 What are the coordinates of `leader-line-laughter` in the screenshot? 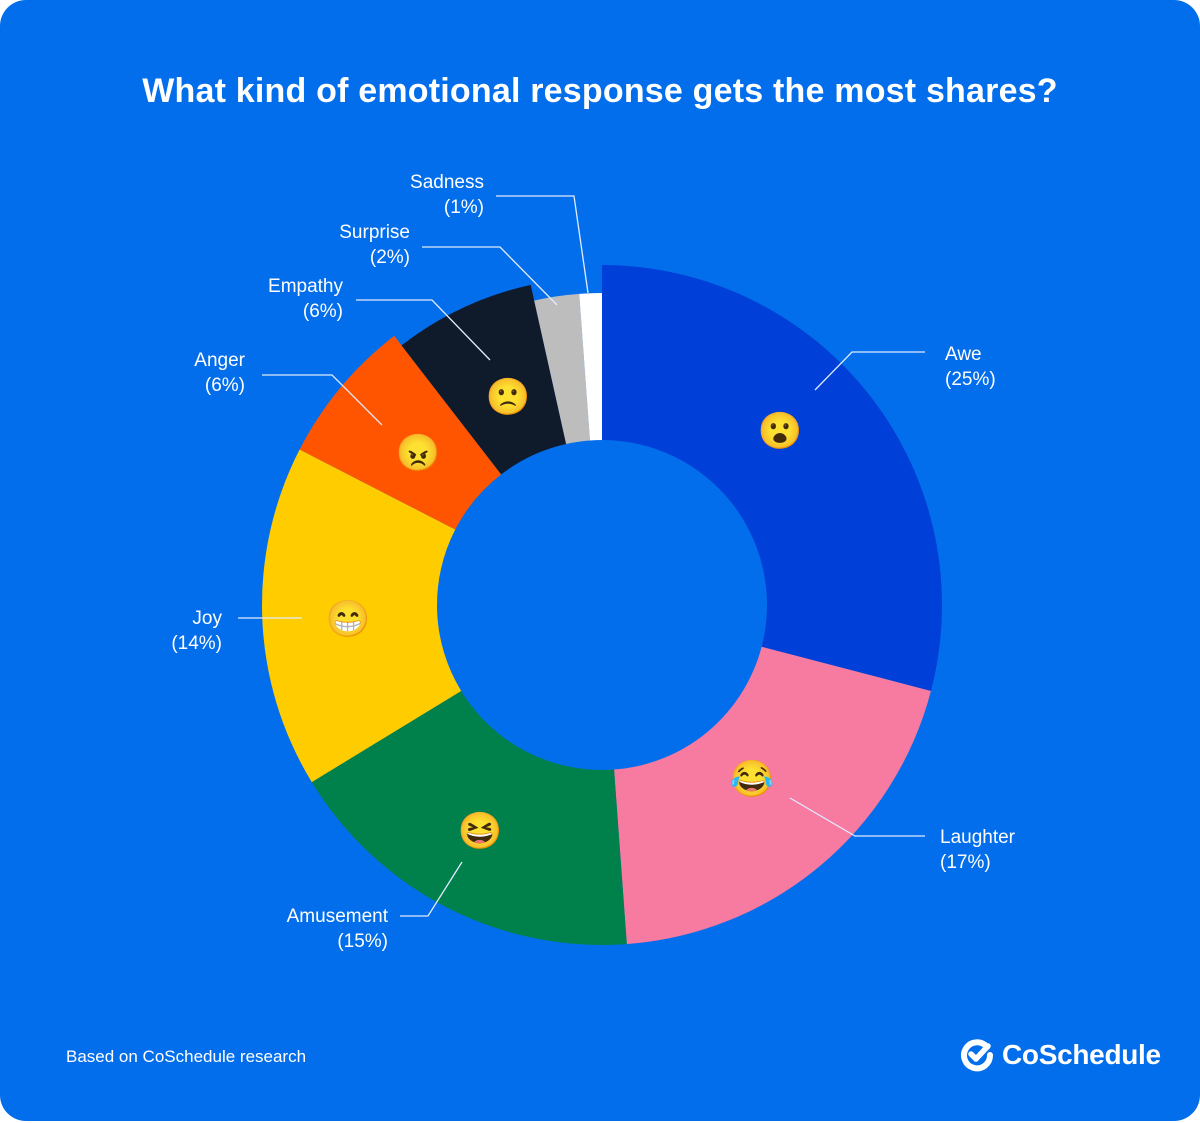 It's located at (857, 817).